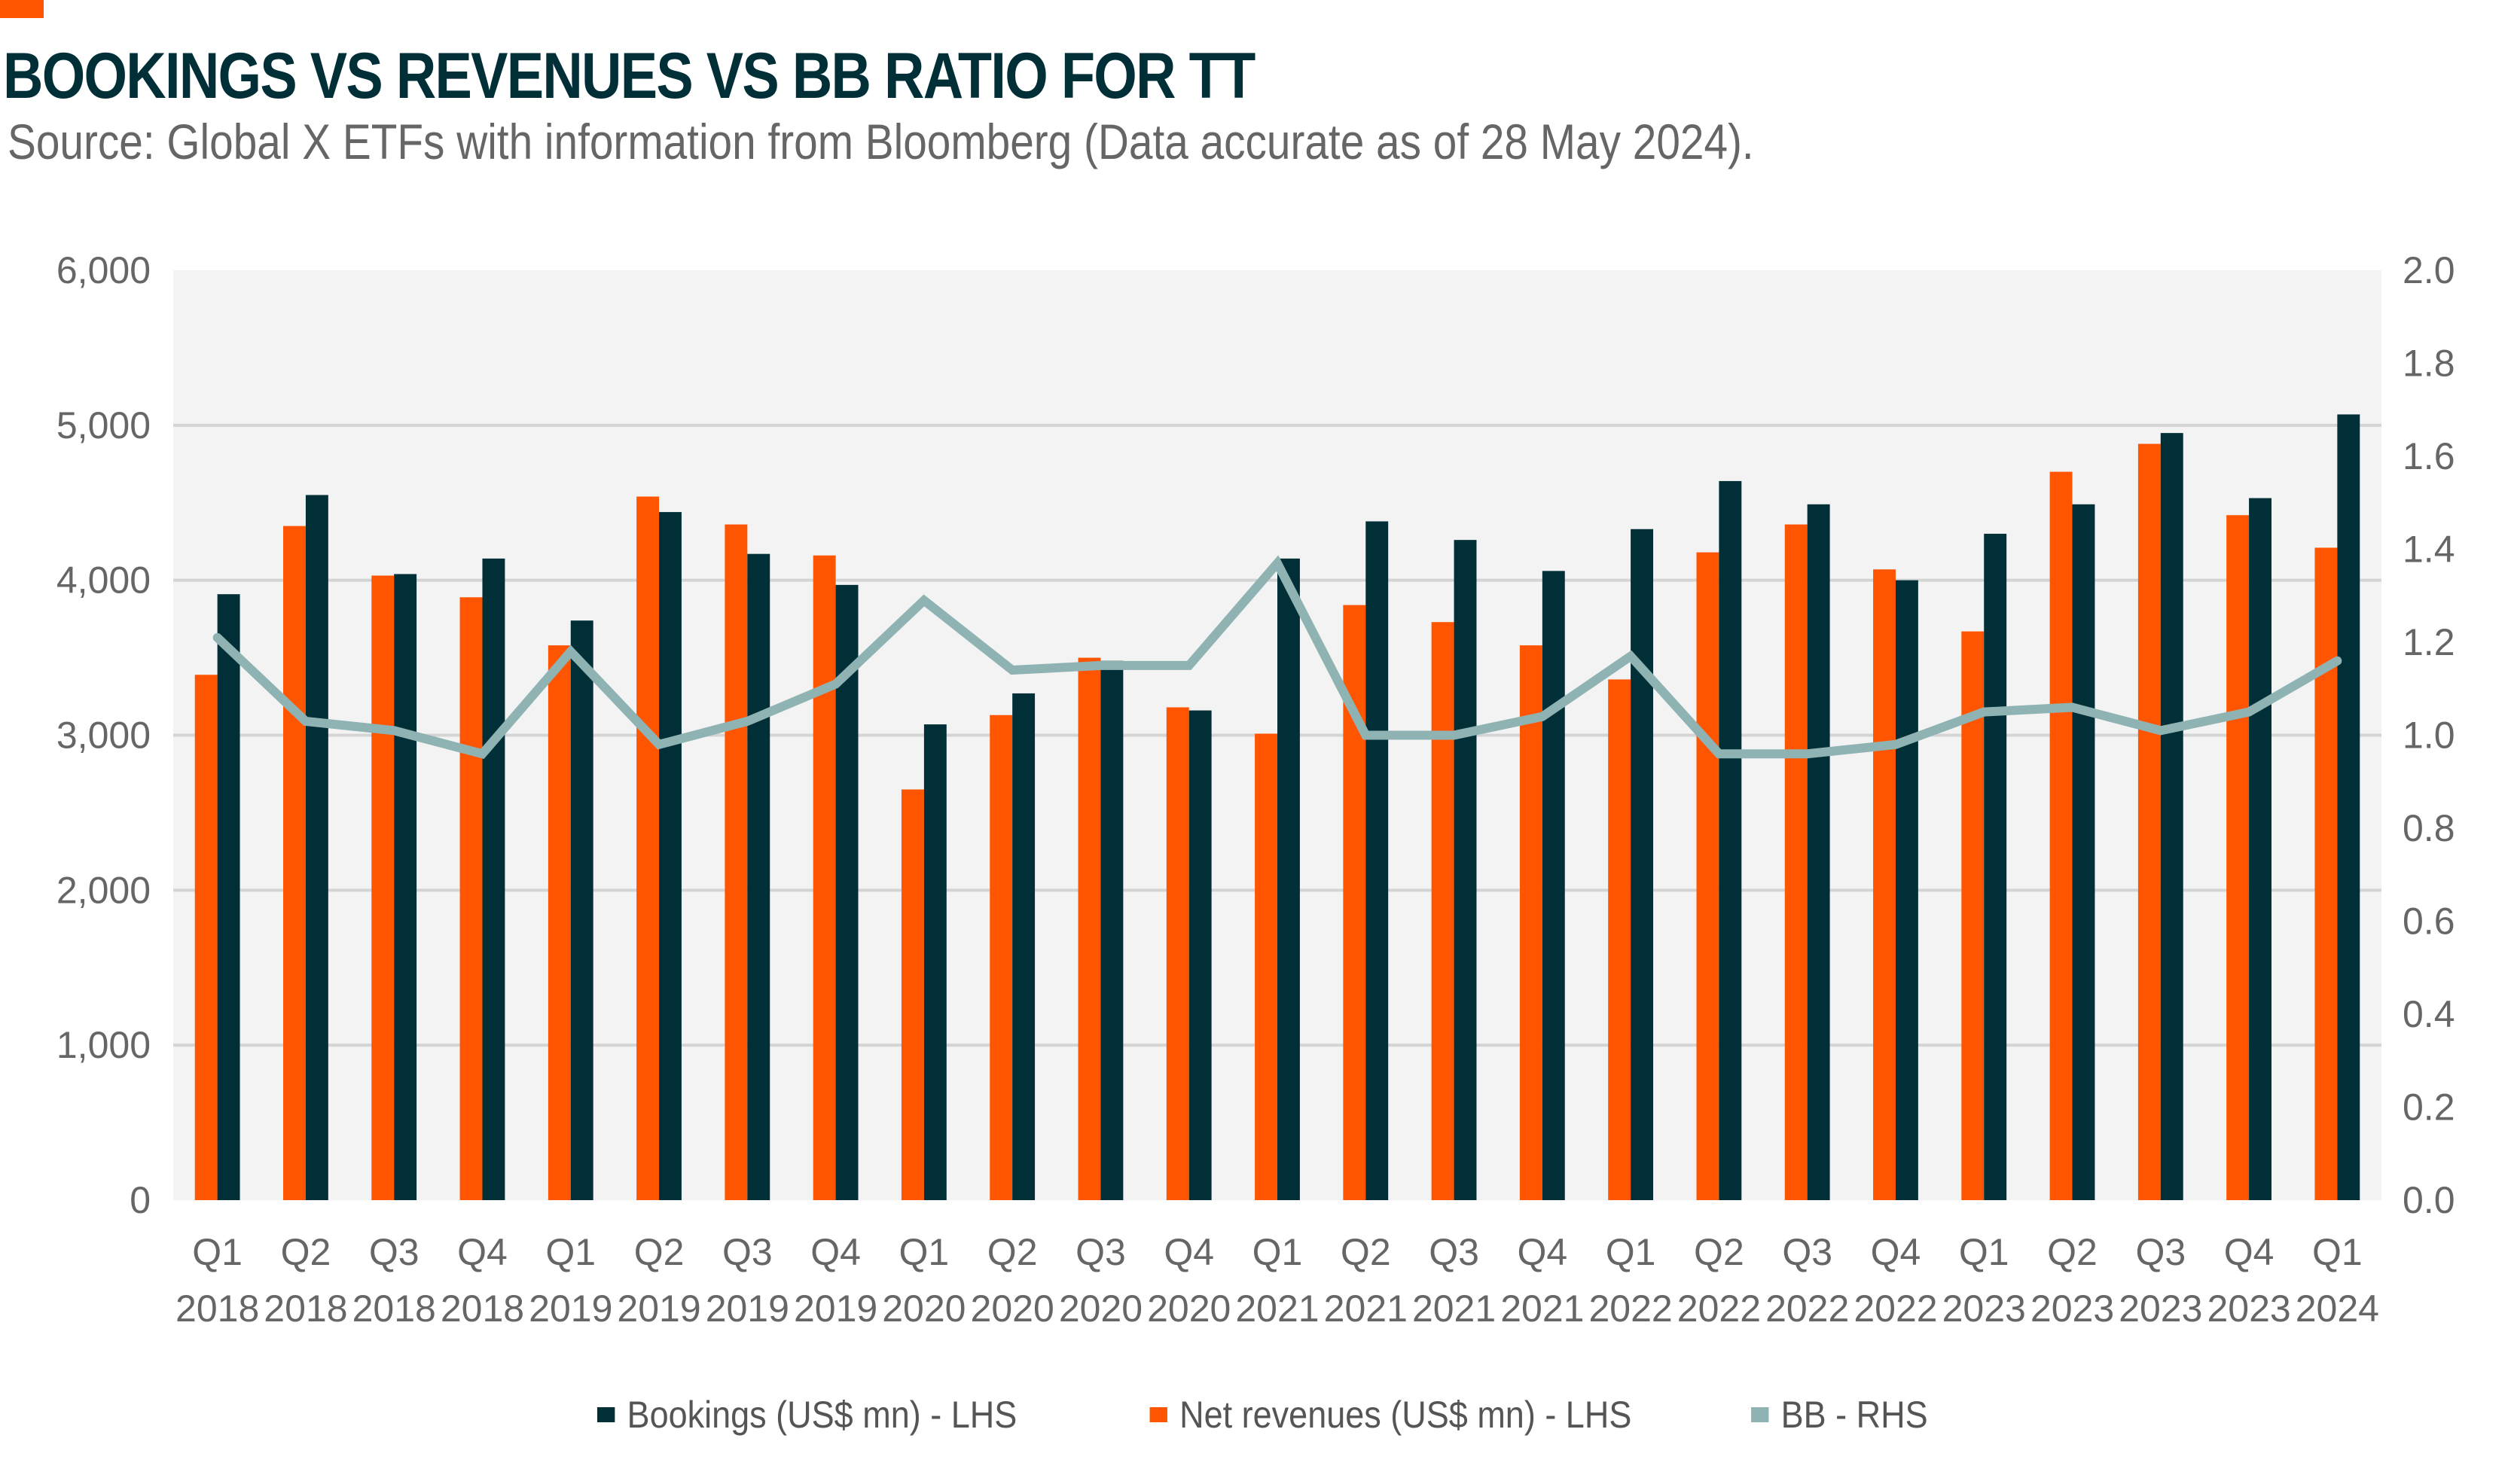 The height and width of the screenshot is (1484, 2511). Describe the element at coordinates (629, 76) in the screenshot. I see `chart-title: BOOKINGS VS REVENUES VS BB RATIO FOR TT` at that location.